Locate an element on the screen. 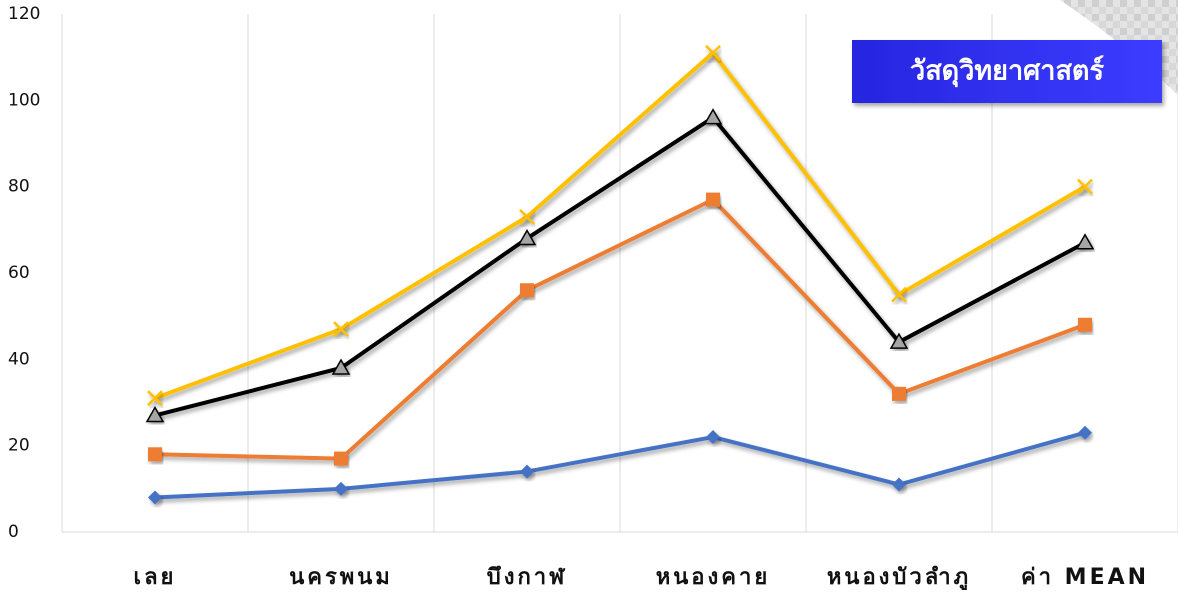 The image size is (1178, 592). x-tick-label: หนองบัวลำภู is located at coordinates (899, 578).